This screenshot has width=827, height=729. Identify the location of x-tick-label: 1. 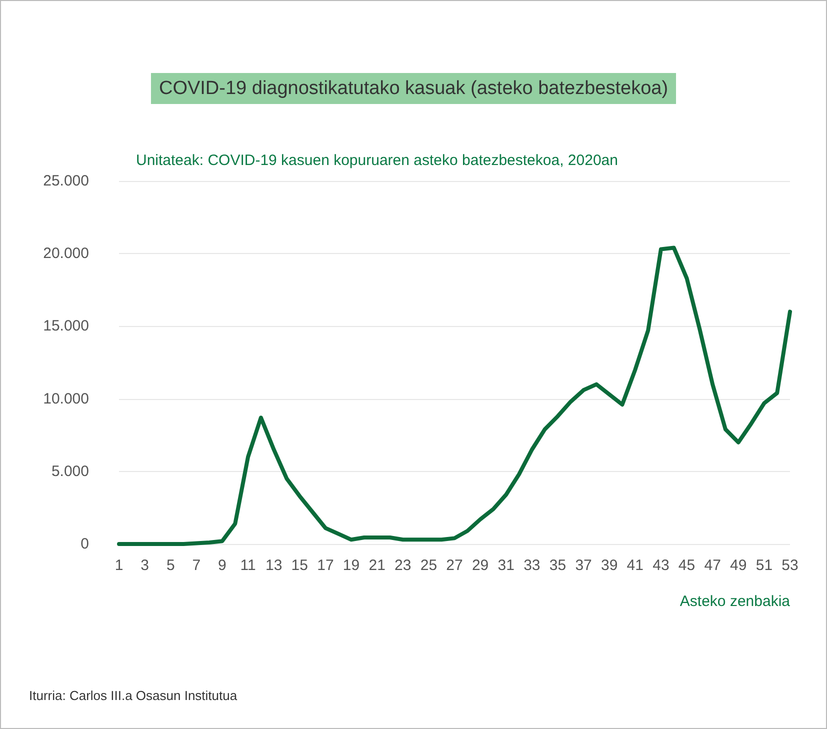
(119, 565).